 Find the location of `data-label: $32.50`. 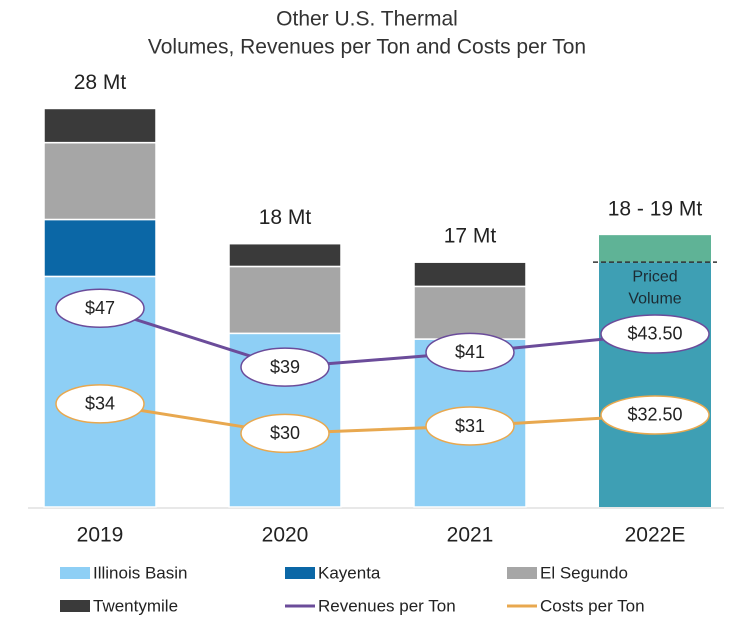

data-label: $32.50 is located at coordinates (654, 415).